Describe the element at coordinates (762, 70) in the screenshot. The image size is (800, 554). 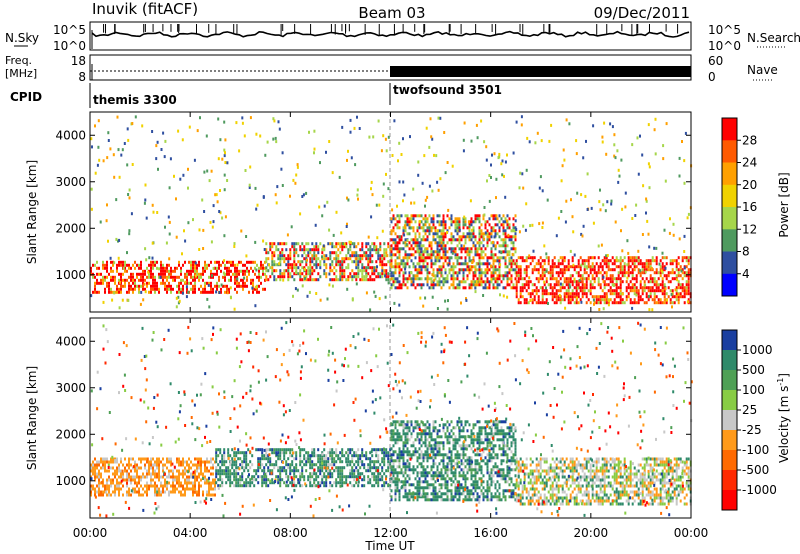
I see `nave-label: Nave` at that location.